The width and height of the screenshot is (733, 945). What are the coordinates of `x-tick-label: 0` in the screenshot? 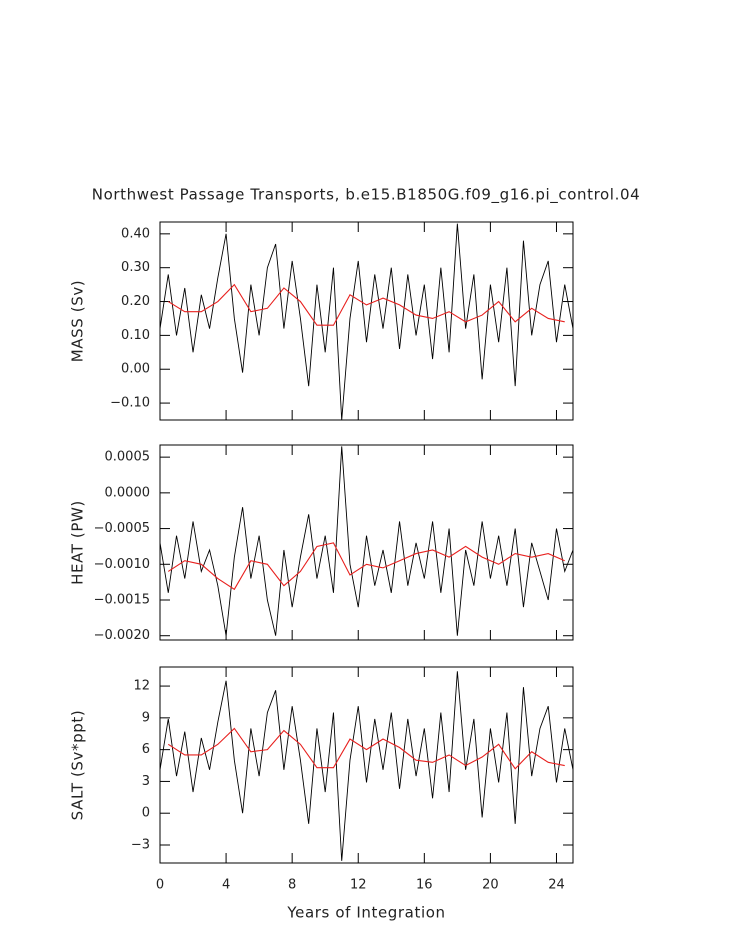 It's located at (160, 885).